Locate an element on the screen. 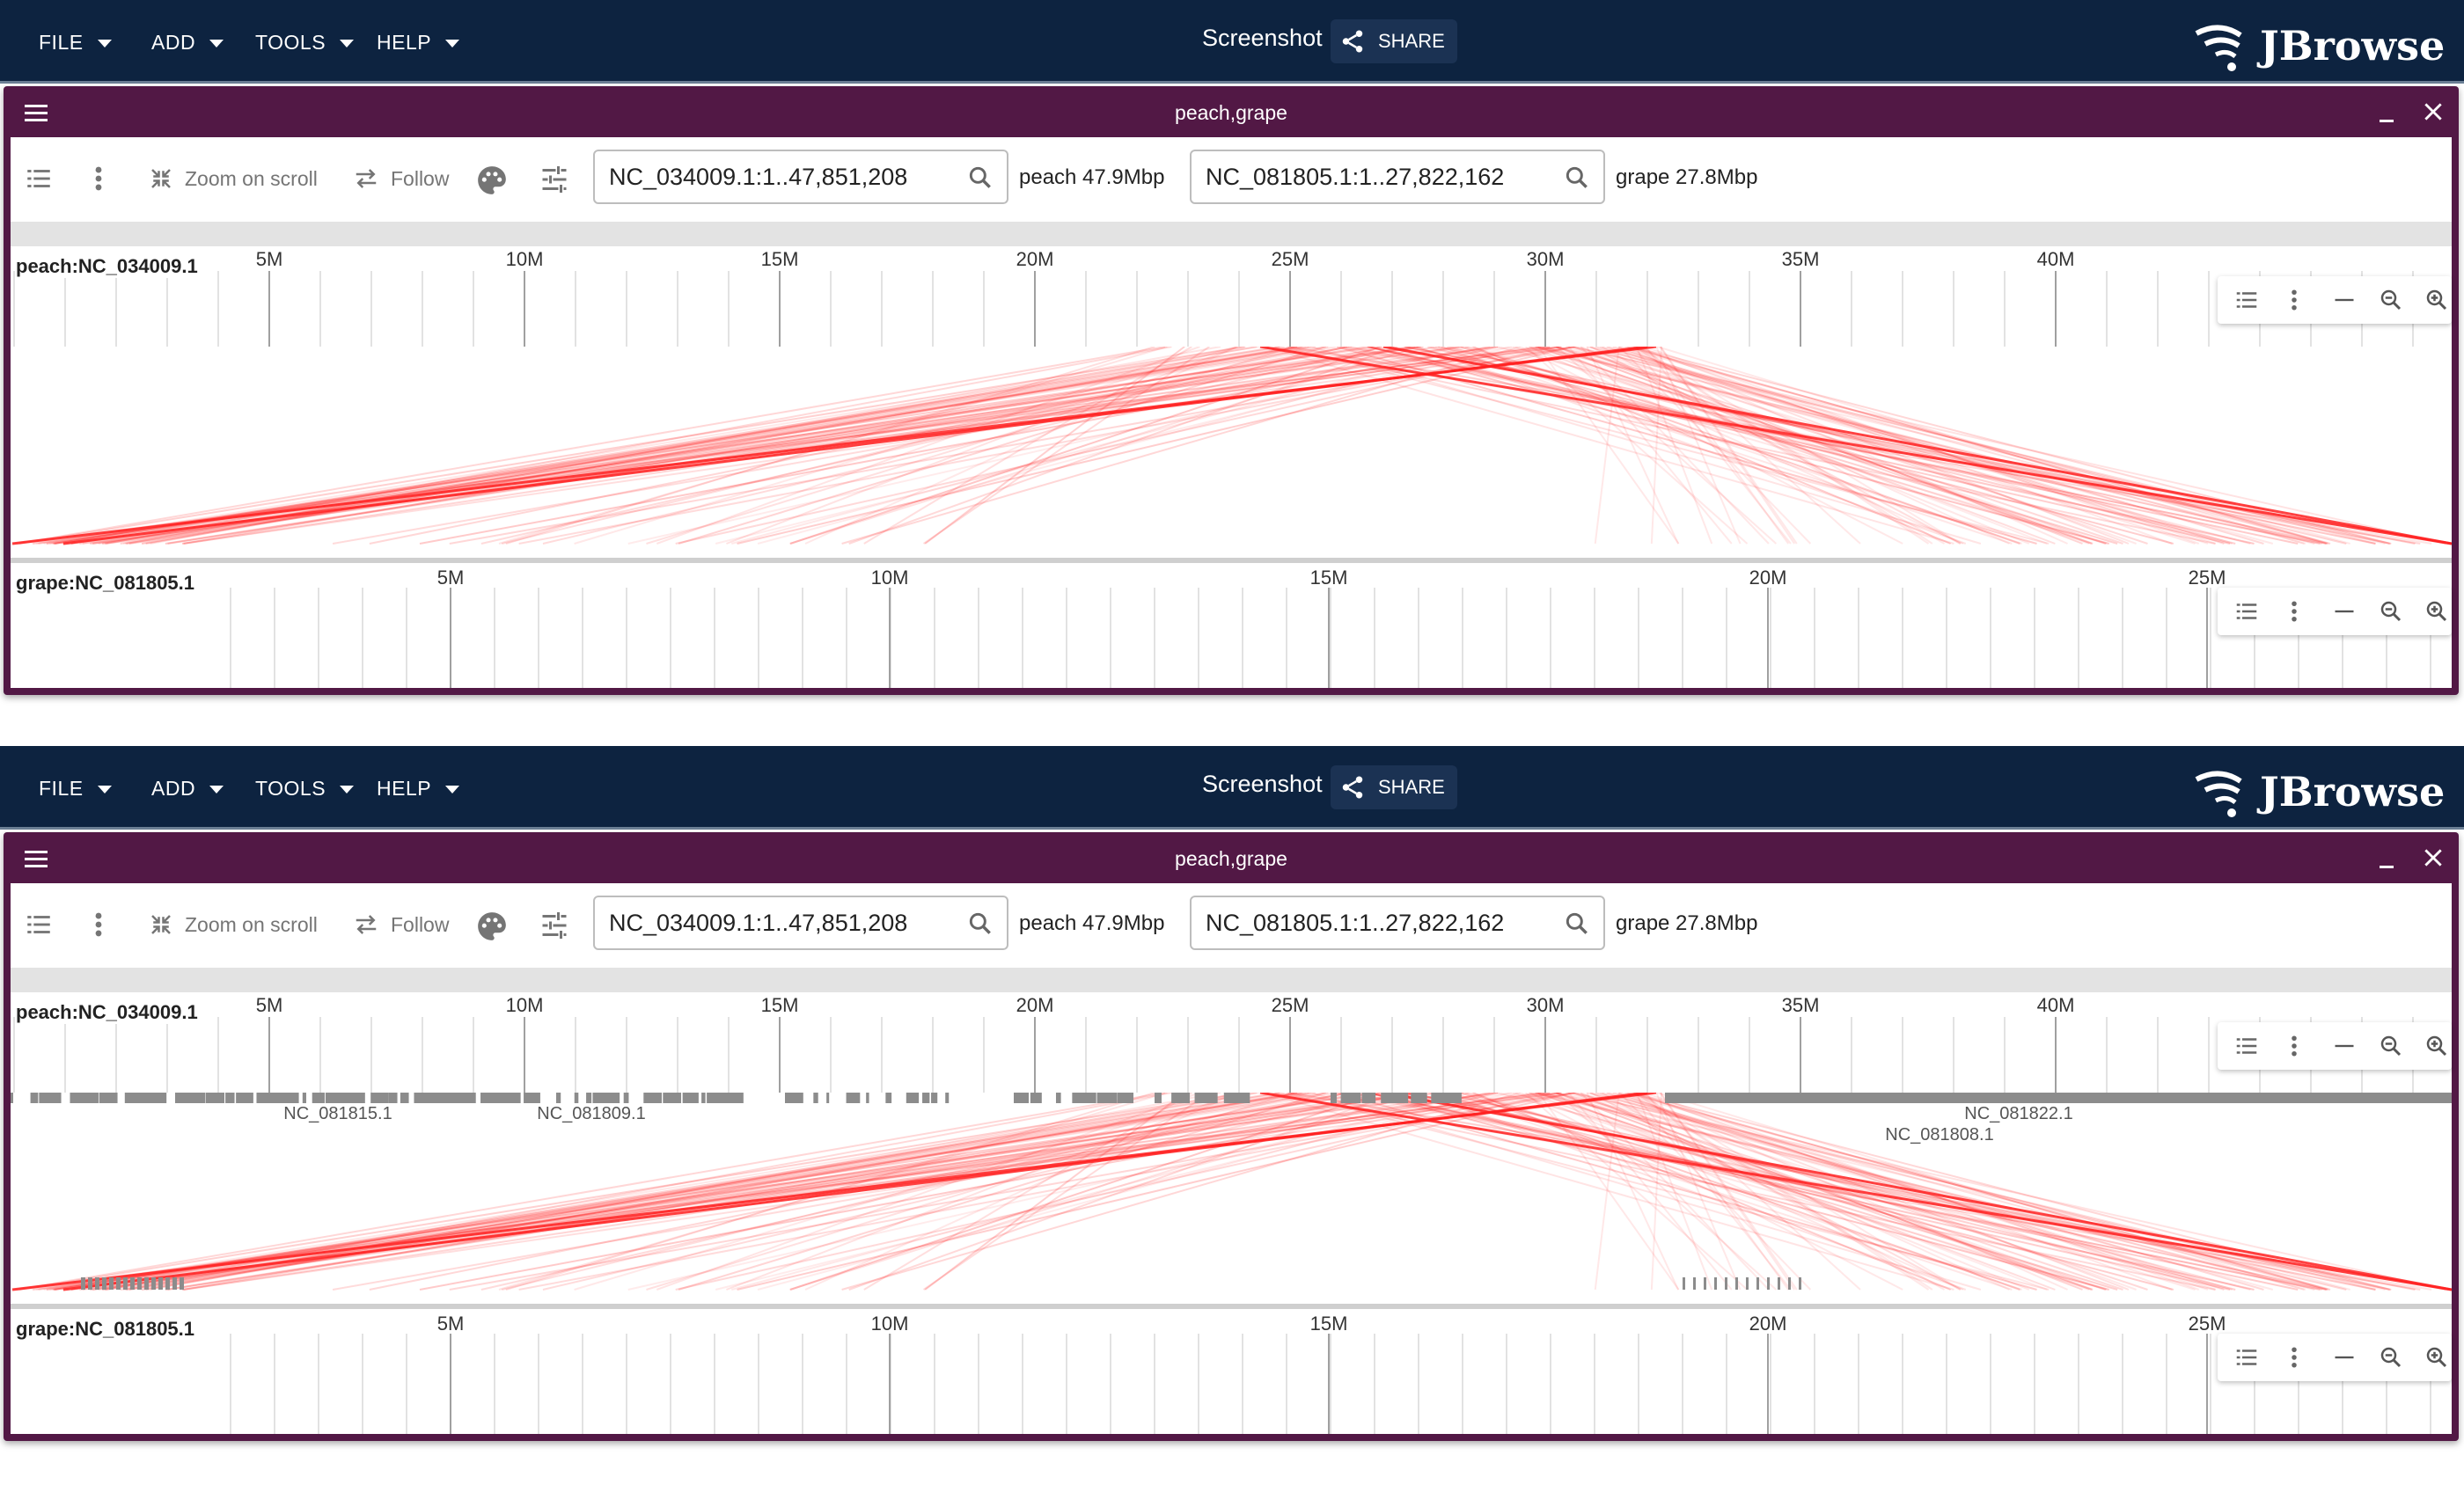 The height and width of the screenshot is (1492, 2464). session-name: Screenshot is located at coordinates (1262, 38).